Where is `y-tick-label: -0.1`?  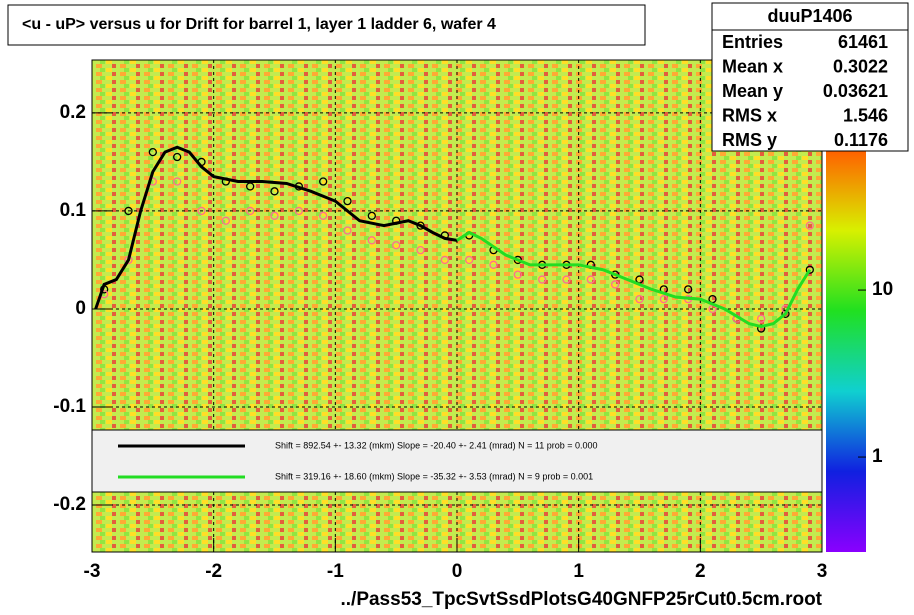
y-tick-label: -0.1 is located at coordinates (69, 406).